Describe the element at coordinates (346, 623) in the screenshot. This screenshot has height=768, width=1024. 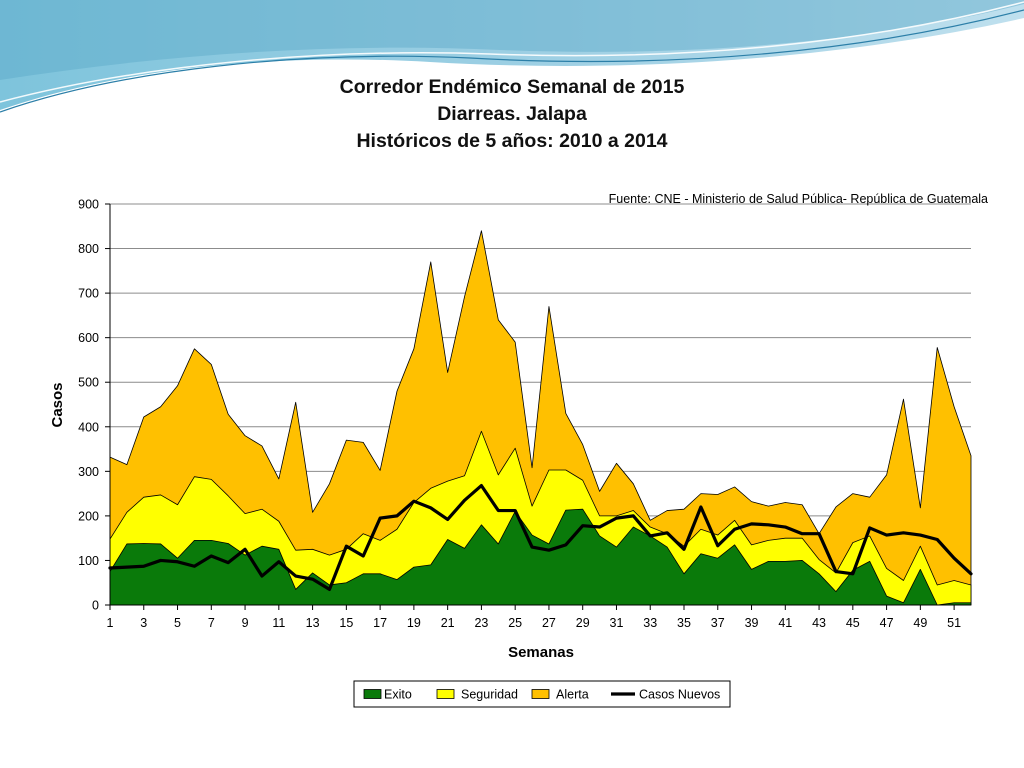
I see `x-tick-label: 15` at that location.